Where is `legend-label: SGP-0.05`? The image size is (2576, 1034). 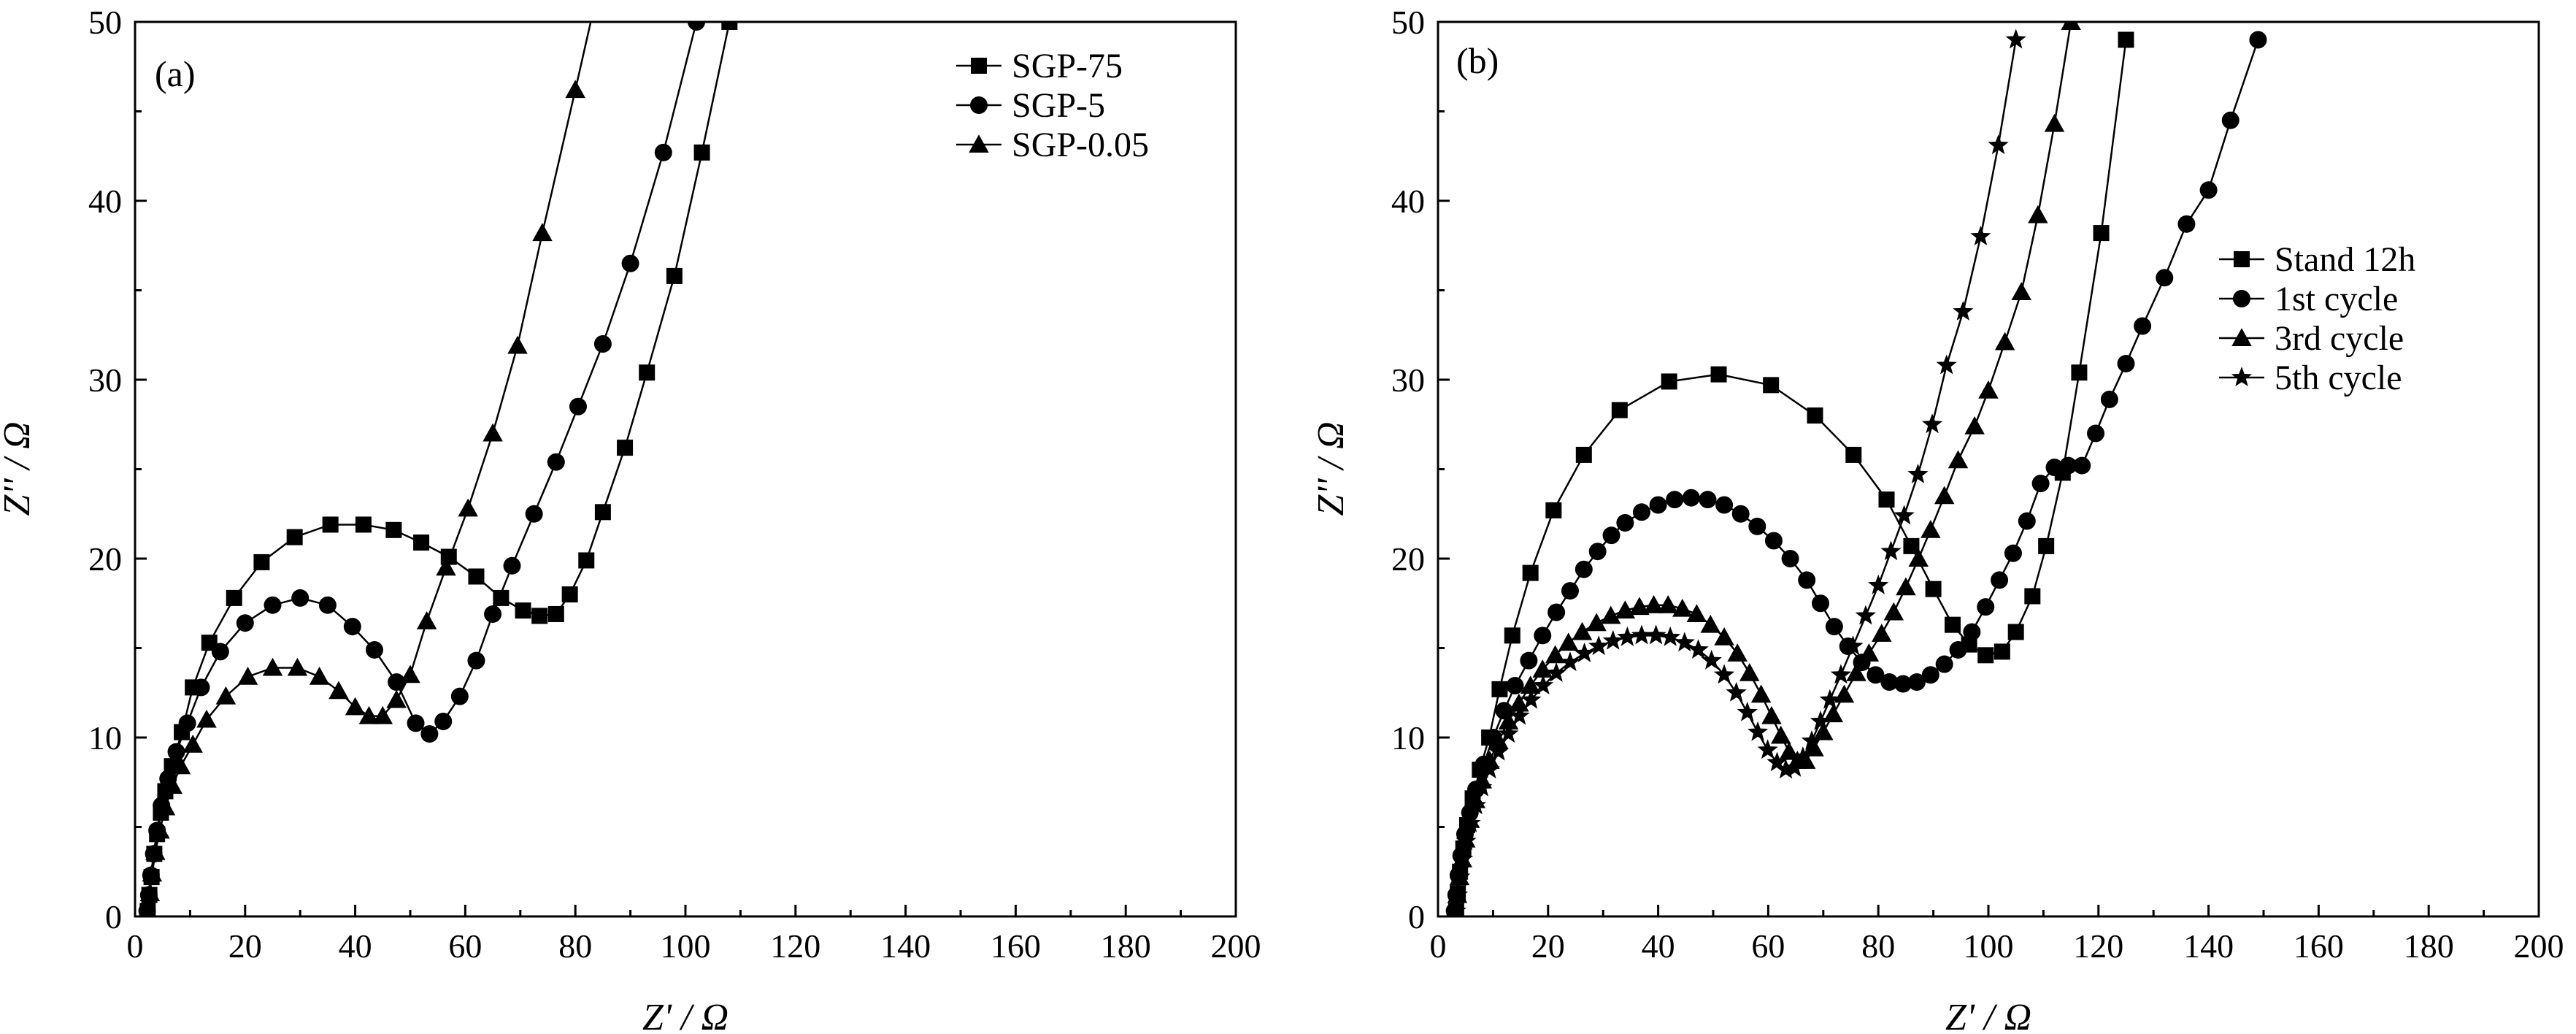
legend-label: SGP-0.05 is located at coordinates (1080, 145).